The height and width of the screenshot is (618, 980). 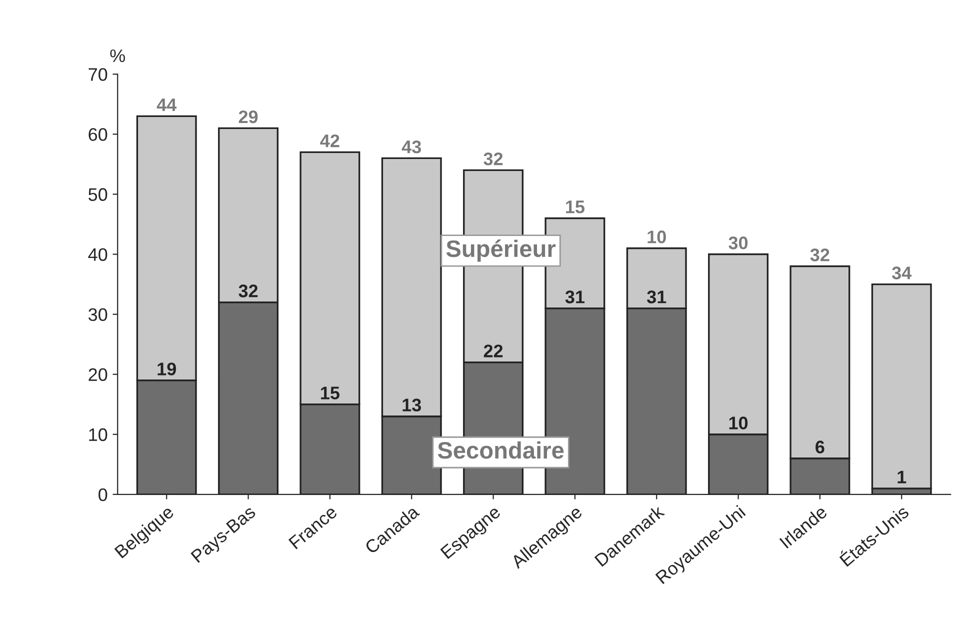 I want to click on data-label: 43, so click(x=411, y=147).